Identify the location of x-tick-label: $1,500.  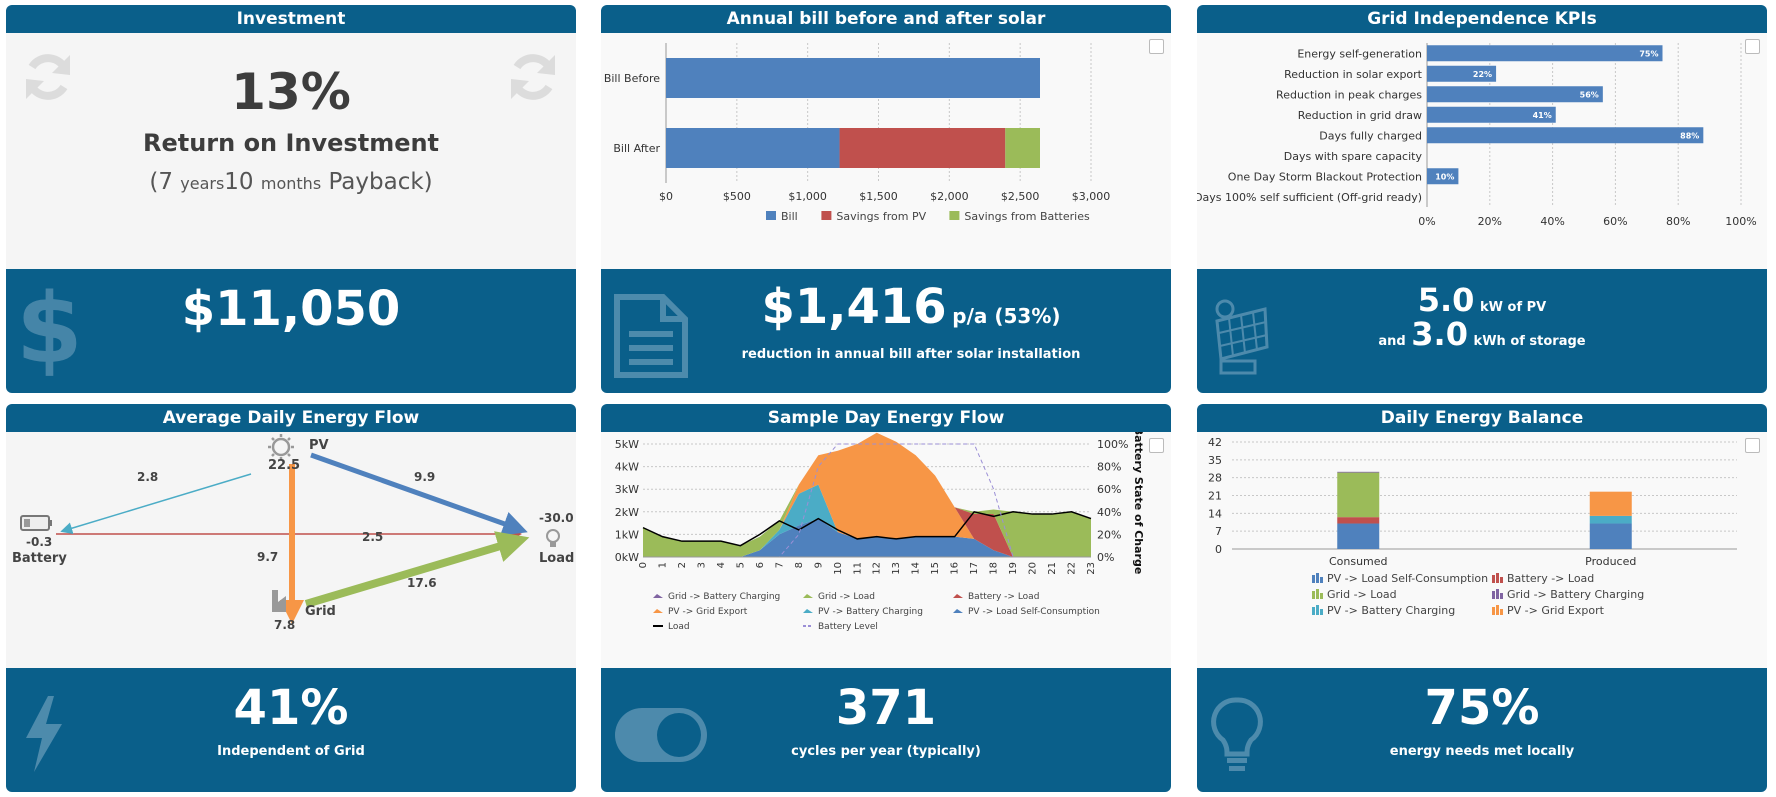
(878, 196).